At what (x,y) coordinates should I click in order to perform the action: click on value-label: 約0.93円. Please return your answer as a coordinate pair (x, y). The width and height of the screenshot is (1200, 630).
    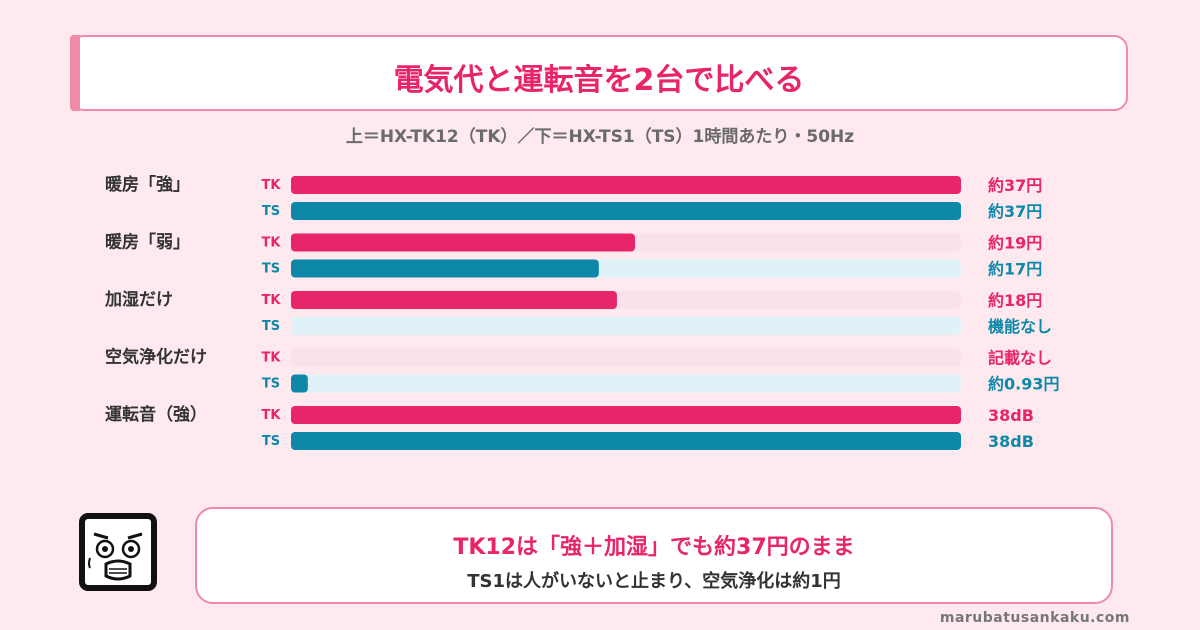
    Looking at the image, I should click on (1023, 384).